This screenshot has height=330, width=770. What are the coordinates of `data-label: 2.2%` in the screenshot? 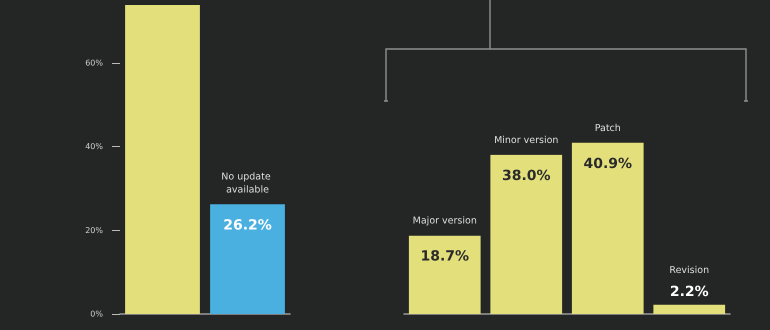 It's located at (689, 292).